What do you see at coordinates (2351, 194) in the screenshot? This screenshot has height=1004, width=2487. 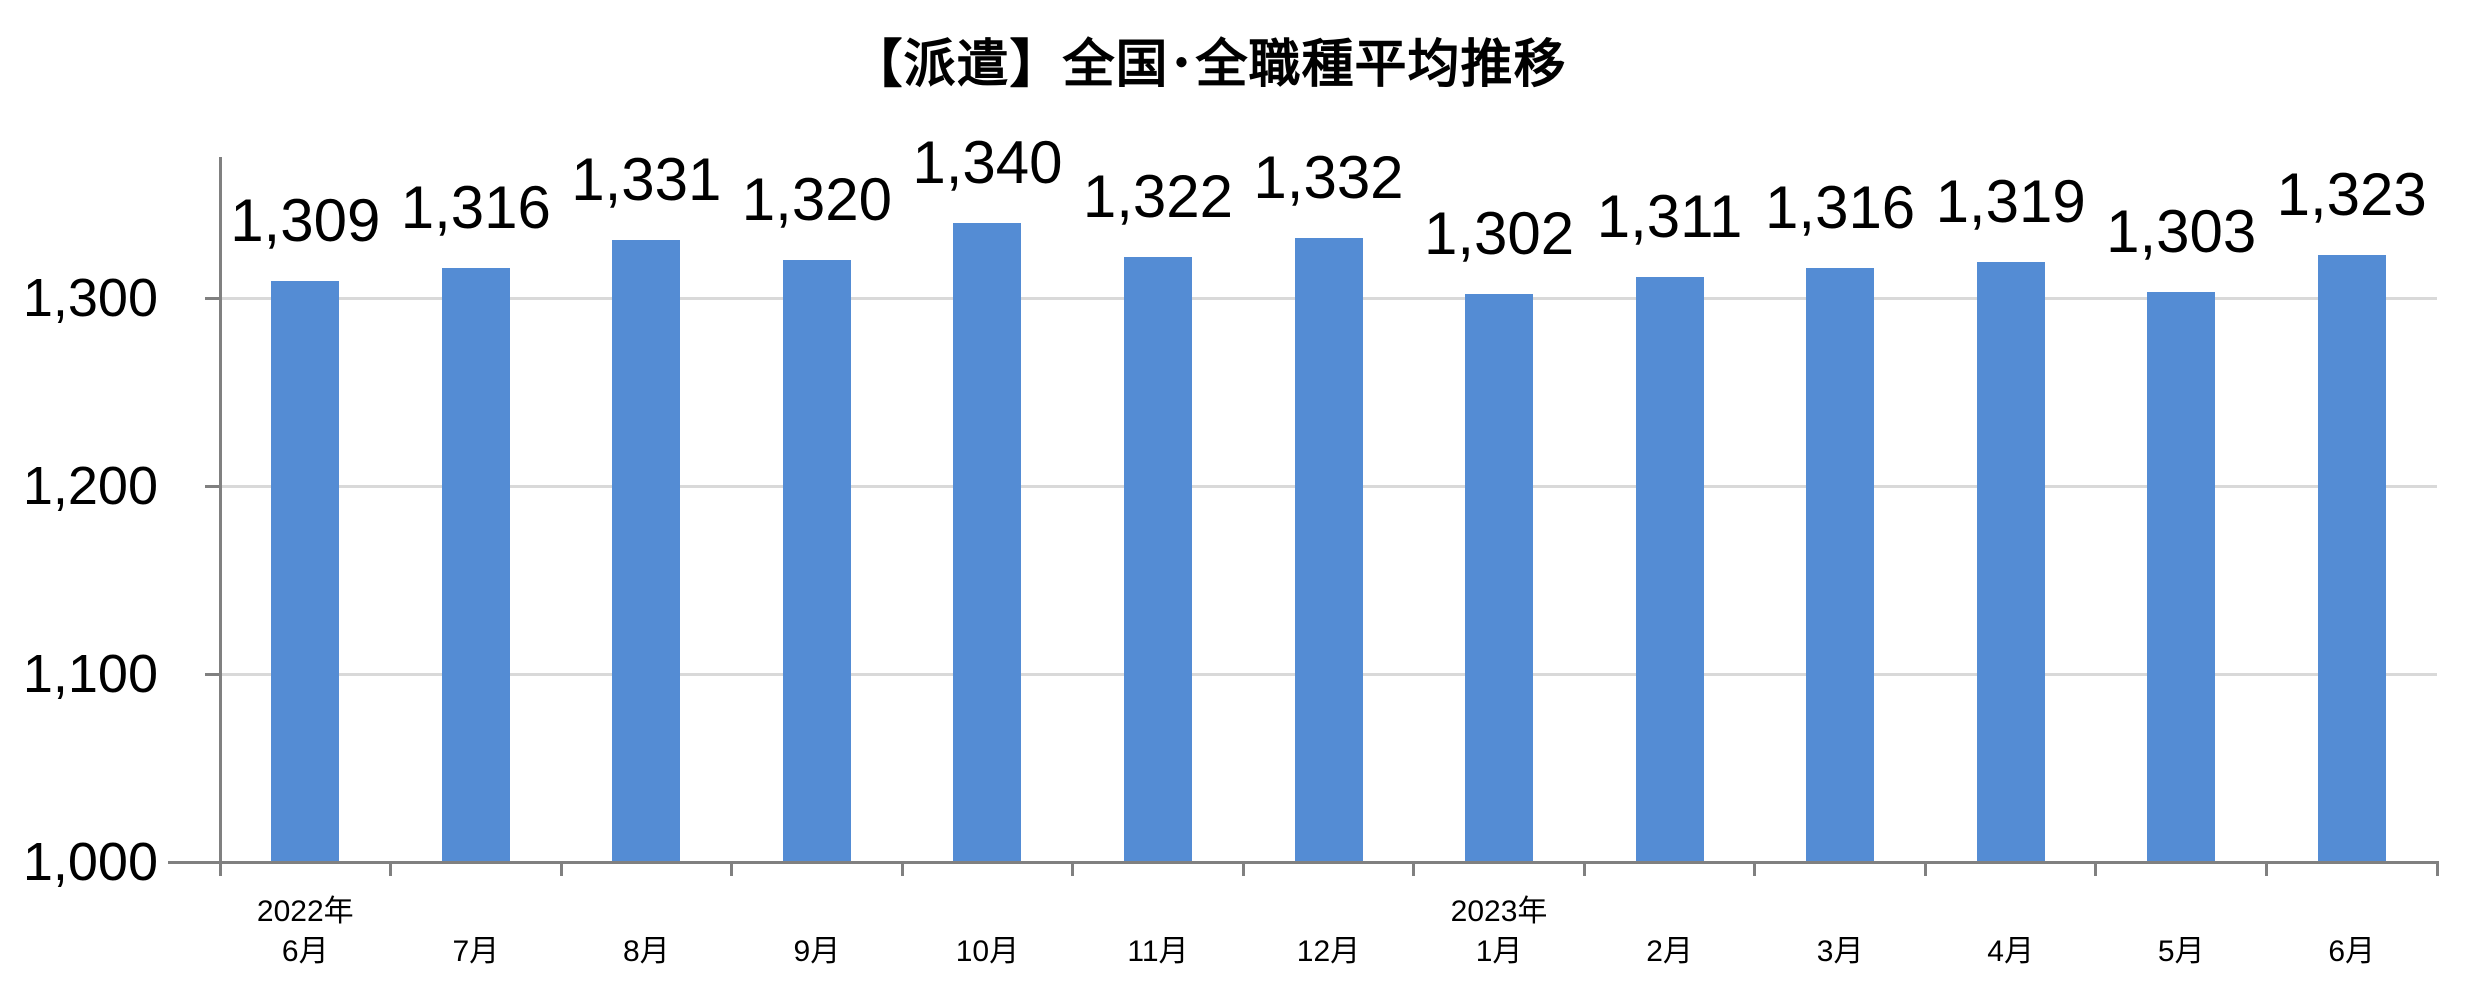 I see `bar-value-label: 1,323` at bounding box center [2351, 194].